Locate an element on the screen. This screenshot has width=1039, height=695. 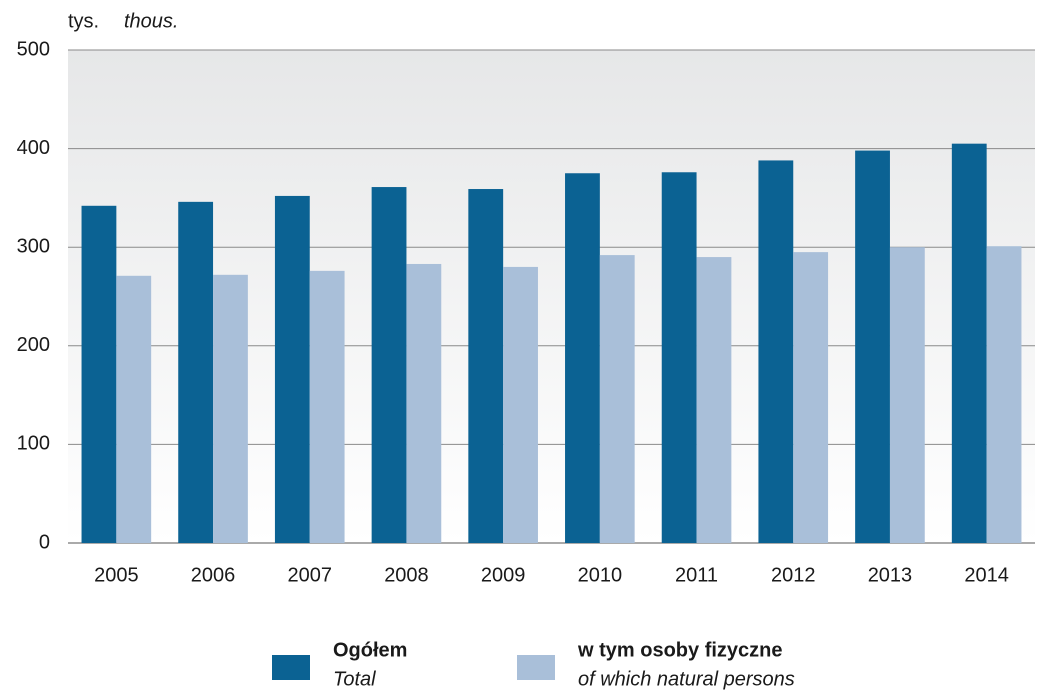
x-tick-label: 2006 is located at coordinates (213, 575).